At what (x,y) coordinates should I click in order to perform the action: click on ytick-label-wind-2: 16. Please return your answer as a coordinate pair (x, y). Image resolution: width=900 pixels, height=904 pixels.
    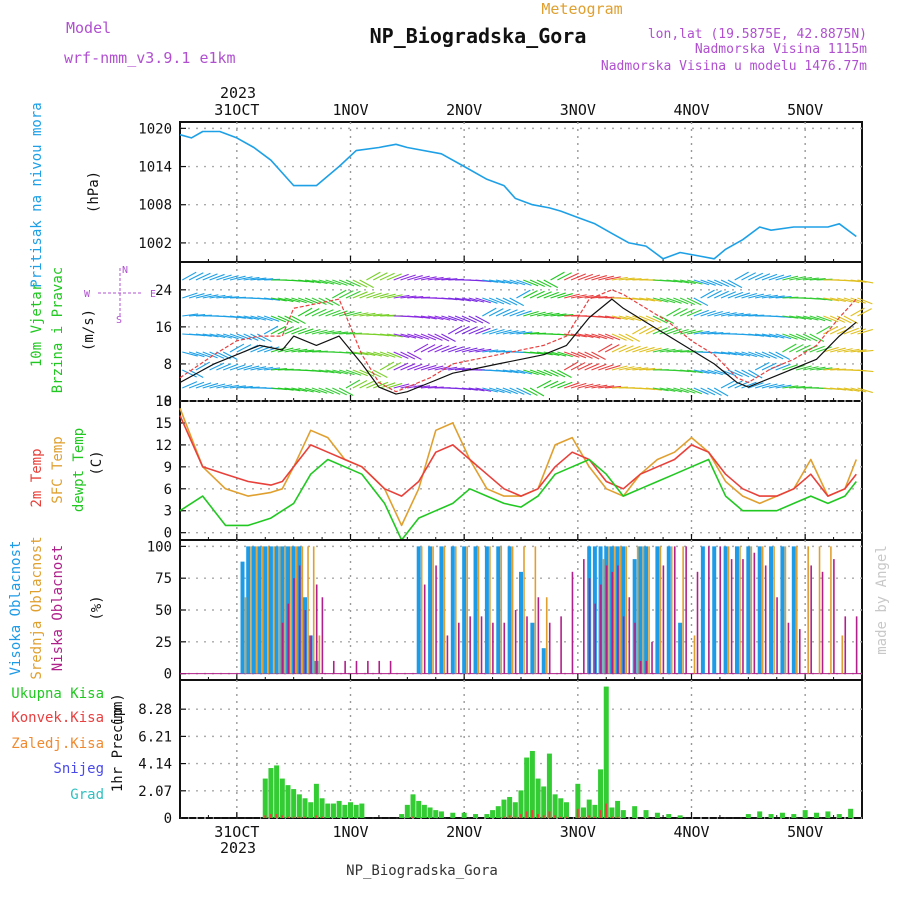
    Looking at the image, I should click on (163, 328).